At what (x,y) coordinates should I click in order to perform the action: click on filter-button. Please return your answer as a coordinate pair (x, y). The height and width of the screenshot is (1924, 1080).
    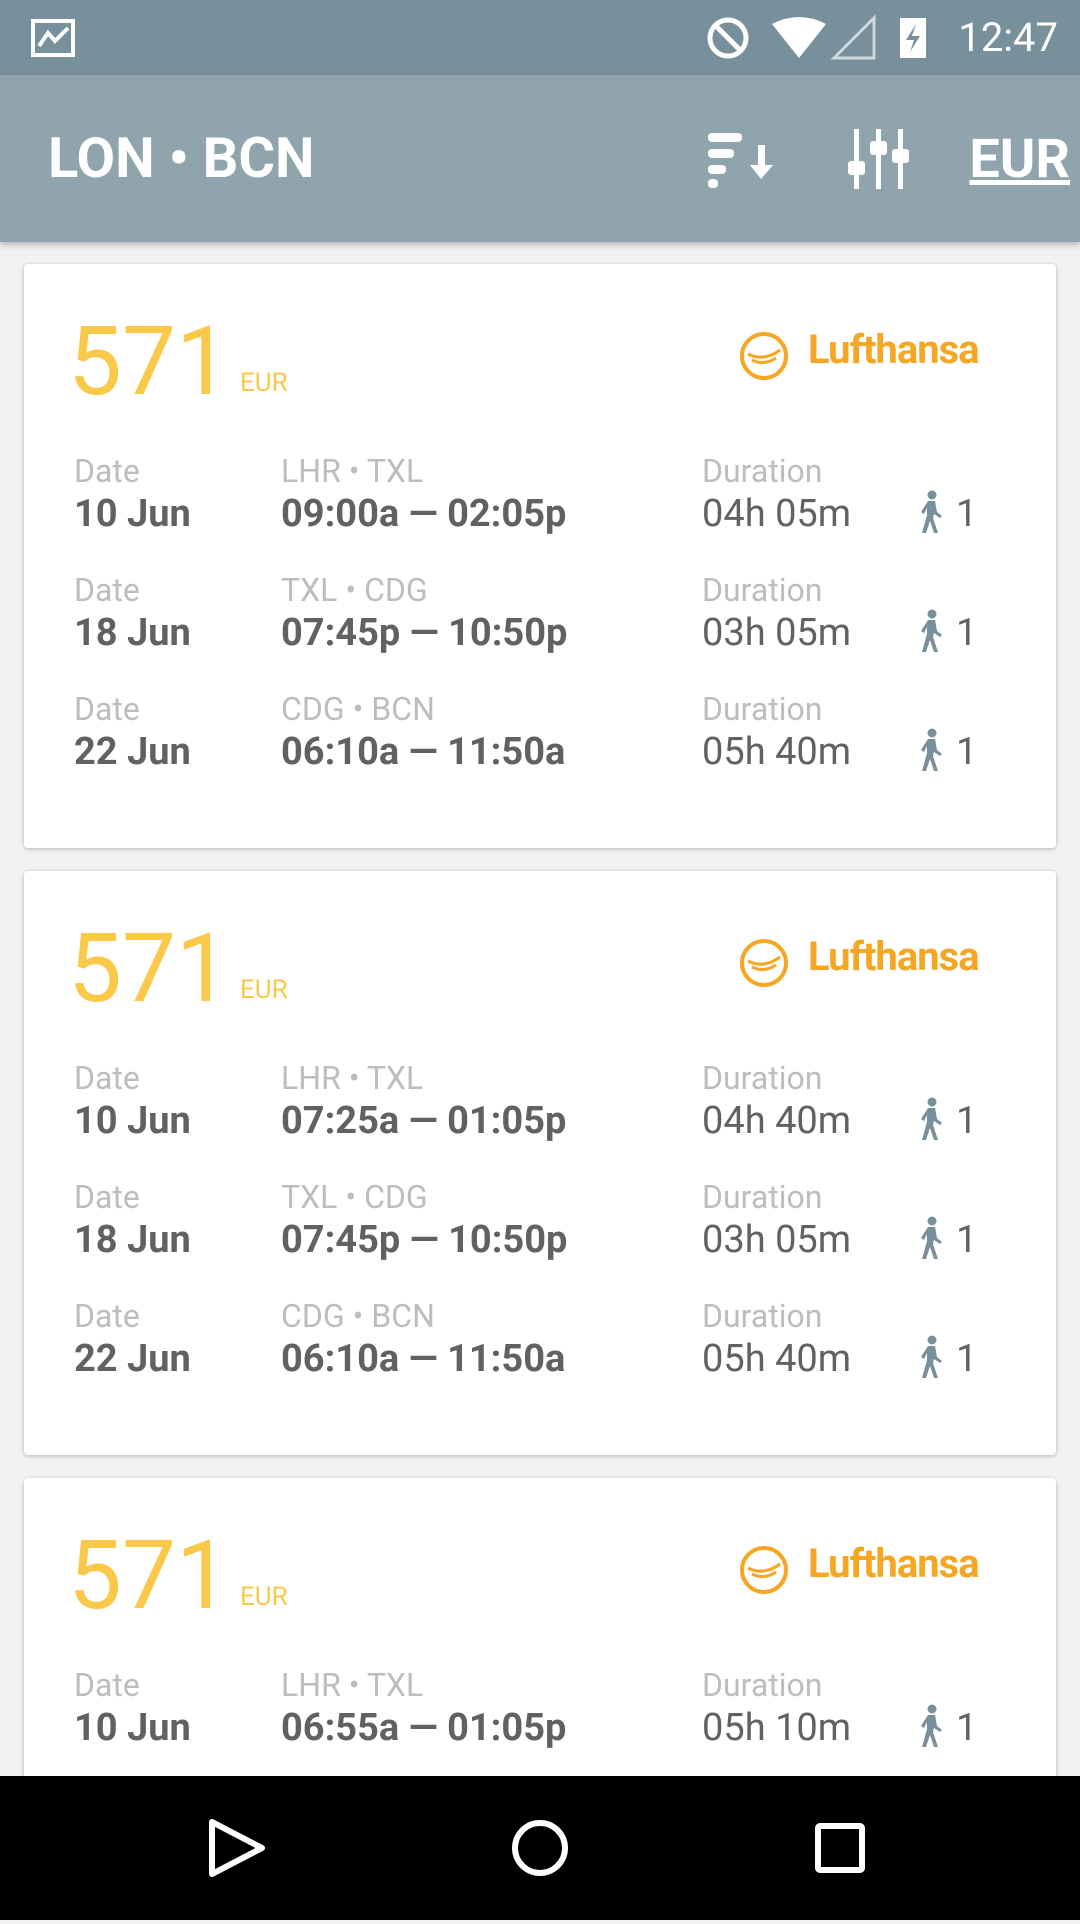
    Looking at the image, I should click on (879, 159).